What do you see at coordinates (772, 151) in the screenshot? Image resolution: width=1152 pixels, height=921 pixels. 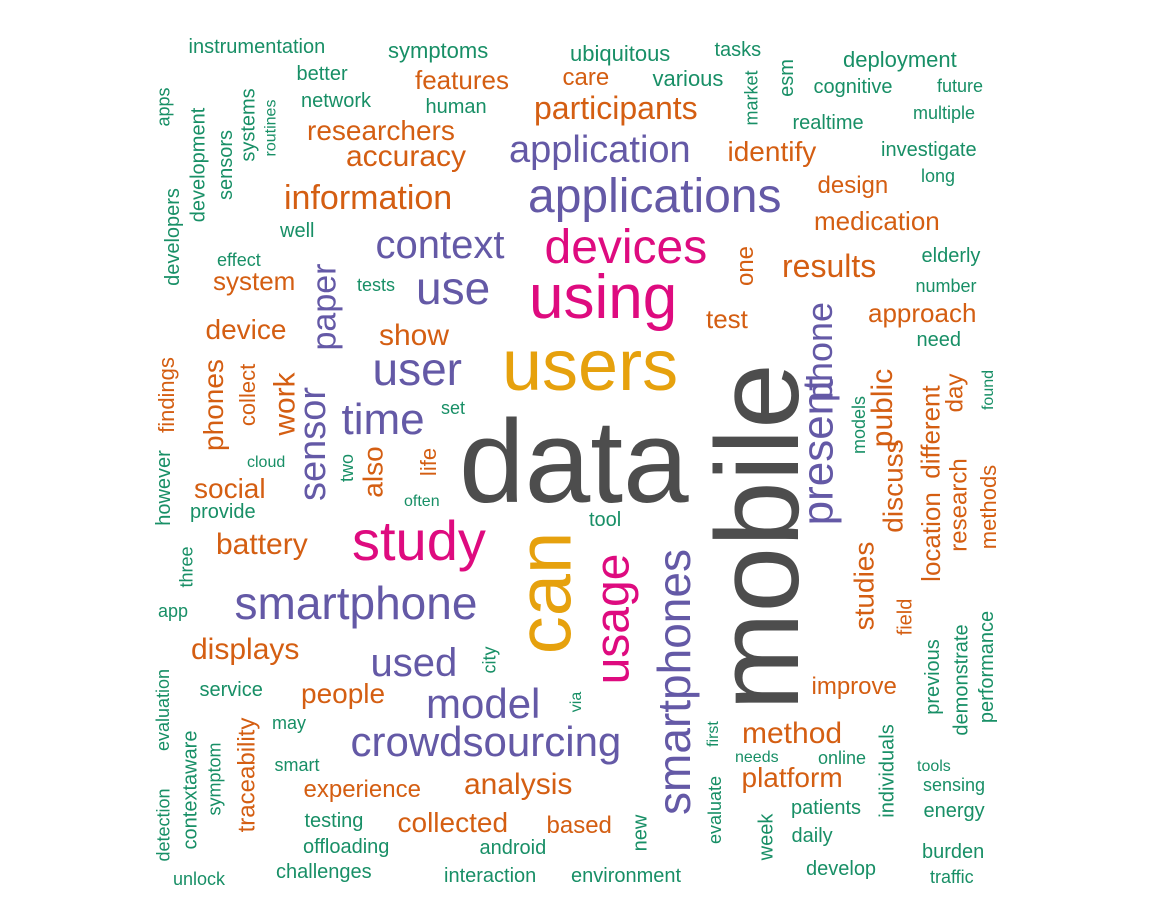 I see `word-identify: identify` at bounding box center [772, 151].